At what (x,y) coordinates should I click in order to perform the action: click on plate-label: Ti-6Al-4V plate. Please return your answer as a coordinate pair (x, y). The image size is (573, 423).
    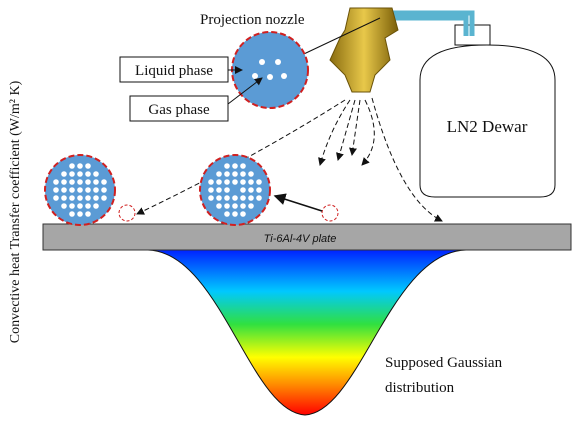
    Looking at the image, I should click on (300, 239).